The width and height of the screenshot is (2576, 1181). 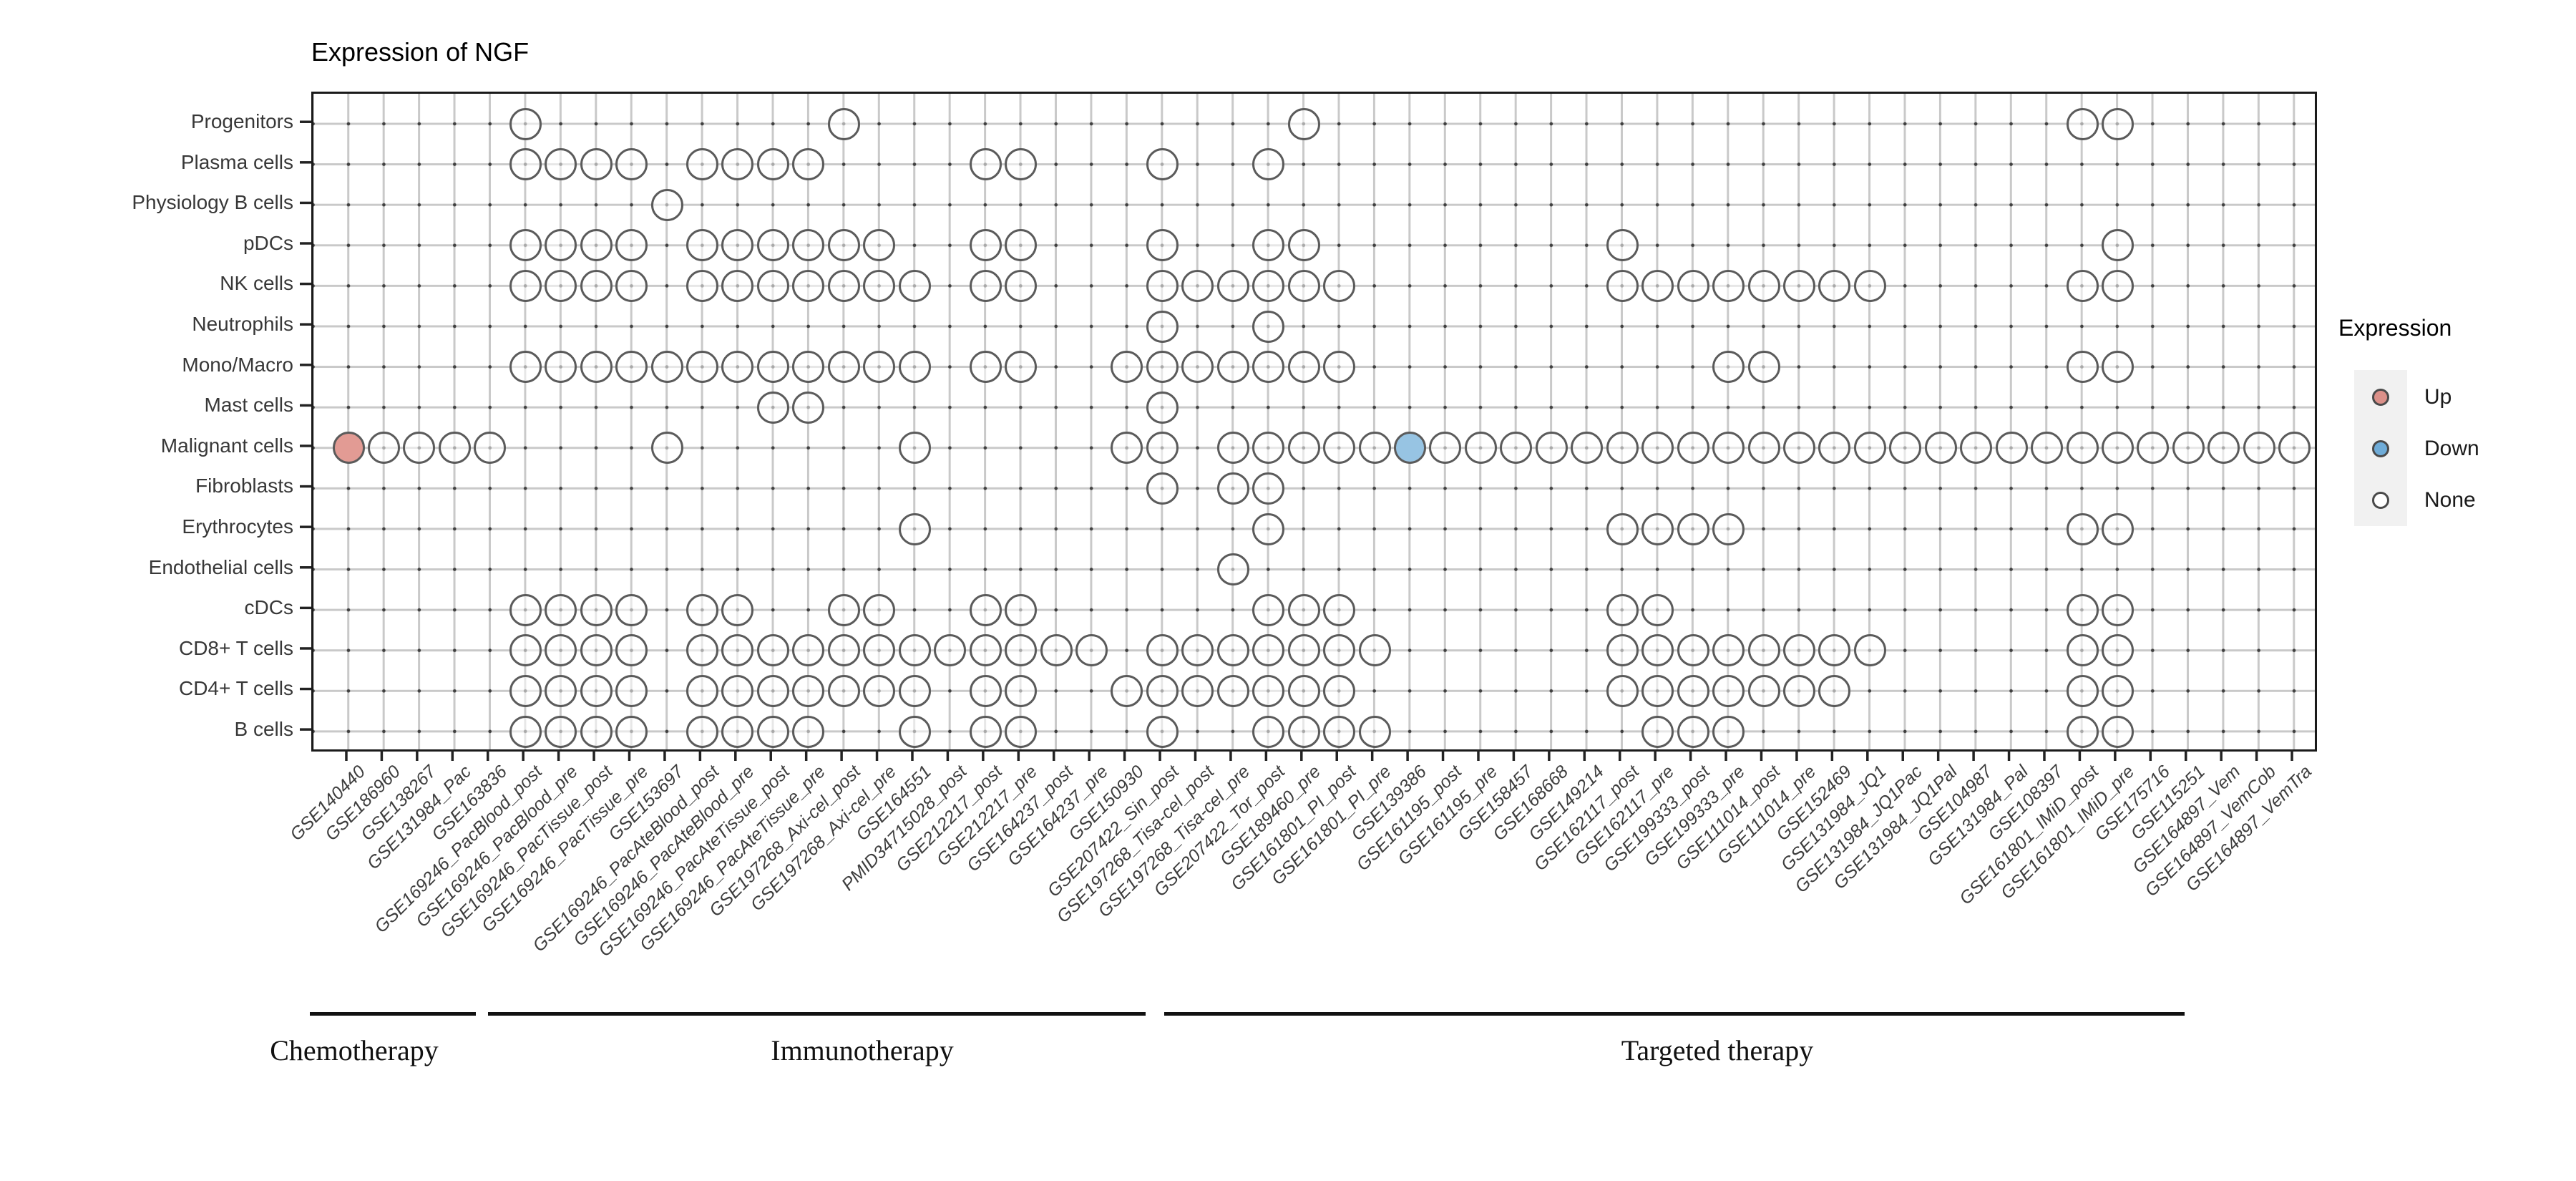 I want to click on y-axis-label: Mast cells, so click(x=248, y=405).